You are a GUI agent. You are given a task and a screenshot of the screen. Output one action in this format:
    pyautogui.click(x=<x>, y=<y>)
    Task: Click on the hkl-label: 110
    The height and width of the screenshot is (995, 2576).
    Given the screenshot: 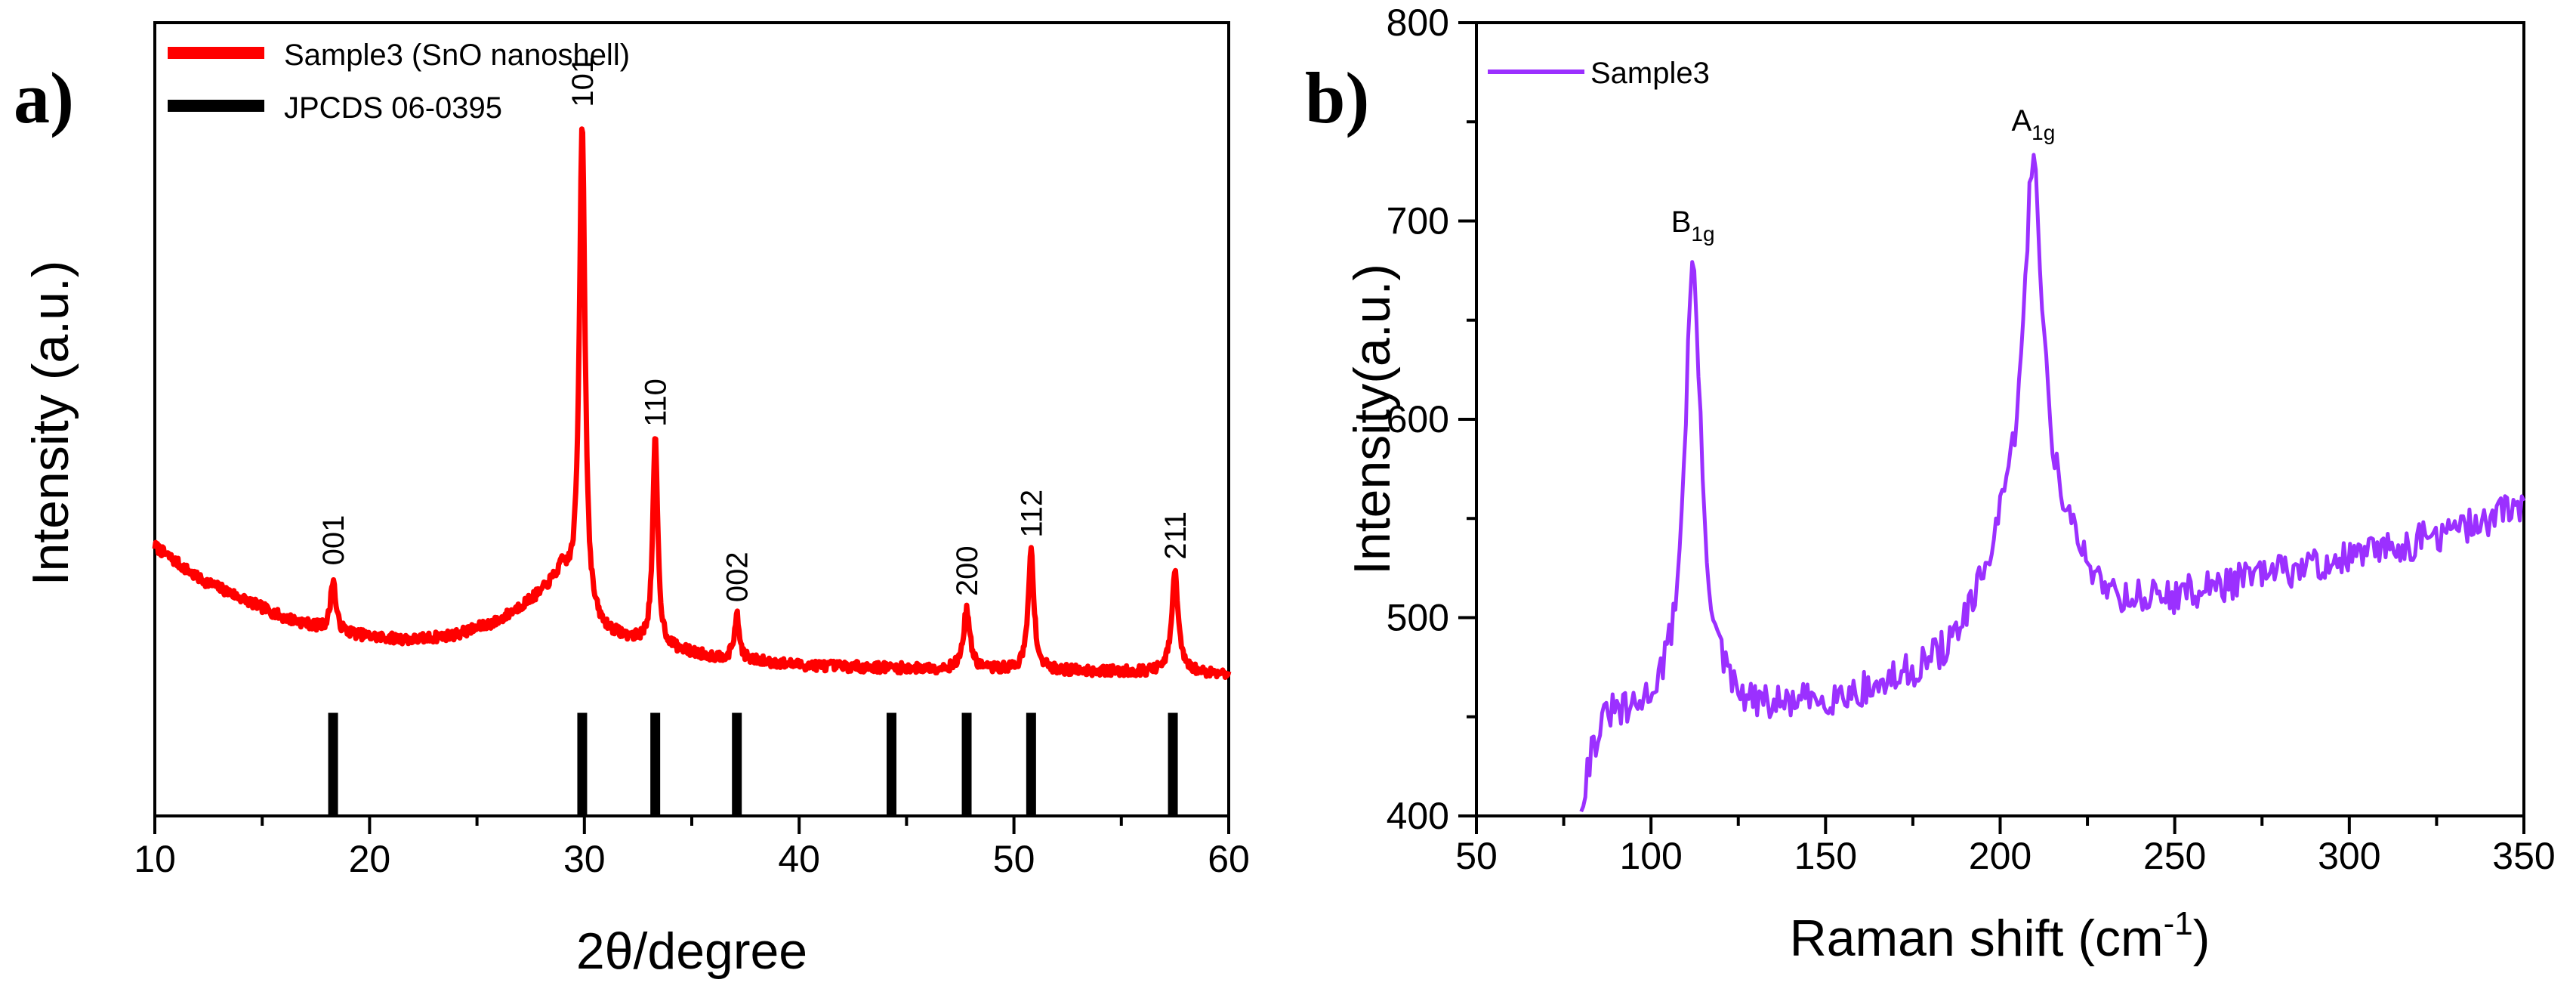 What is the action you would take?
    pyautogui.click(x=656, y=403)
    